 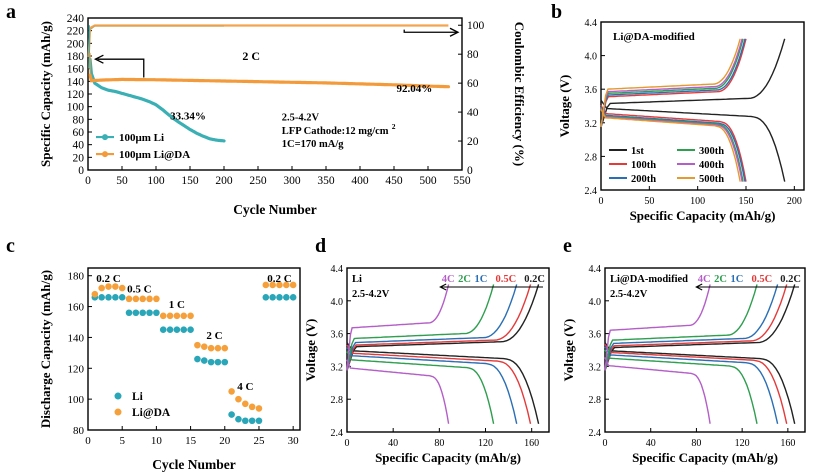 What do you see at coordinates (448, 279) in the screenshot?
I see `d-rate-label-4: 4C` at bounding box center [448, 279].